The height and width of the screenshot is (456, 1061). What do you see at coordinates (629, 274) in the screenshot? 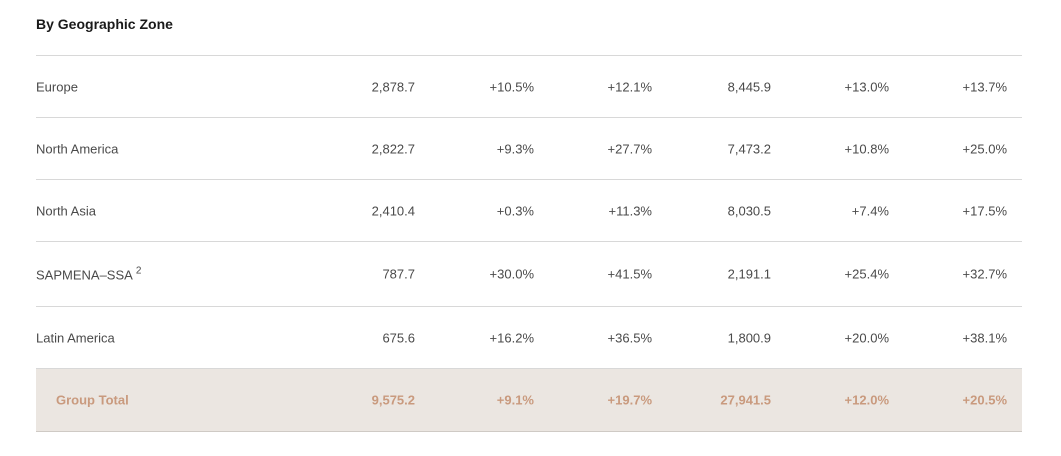
I see `value-cell: +41.5%` at bounding box center [629, 274].